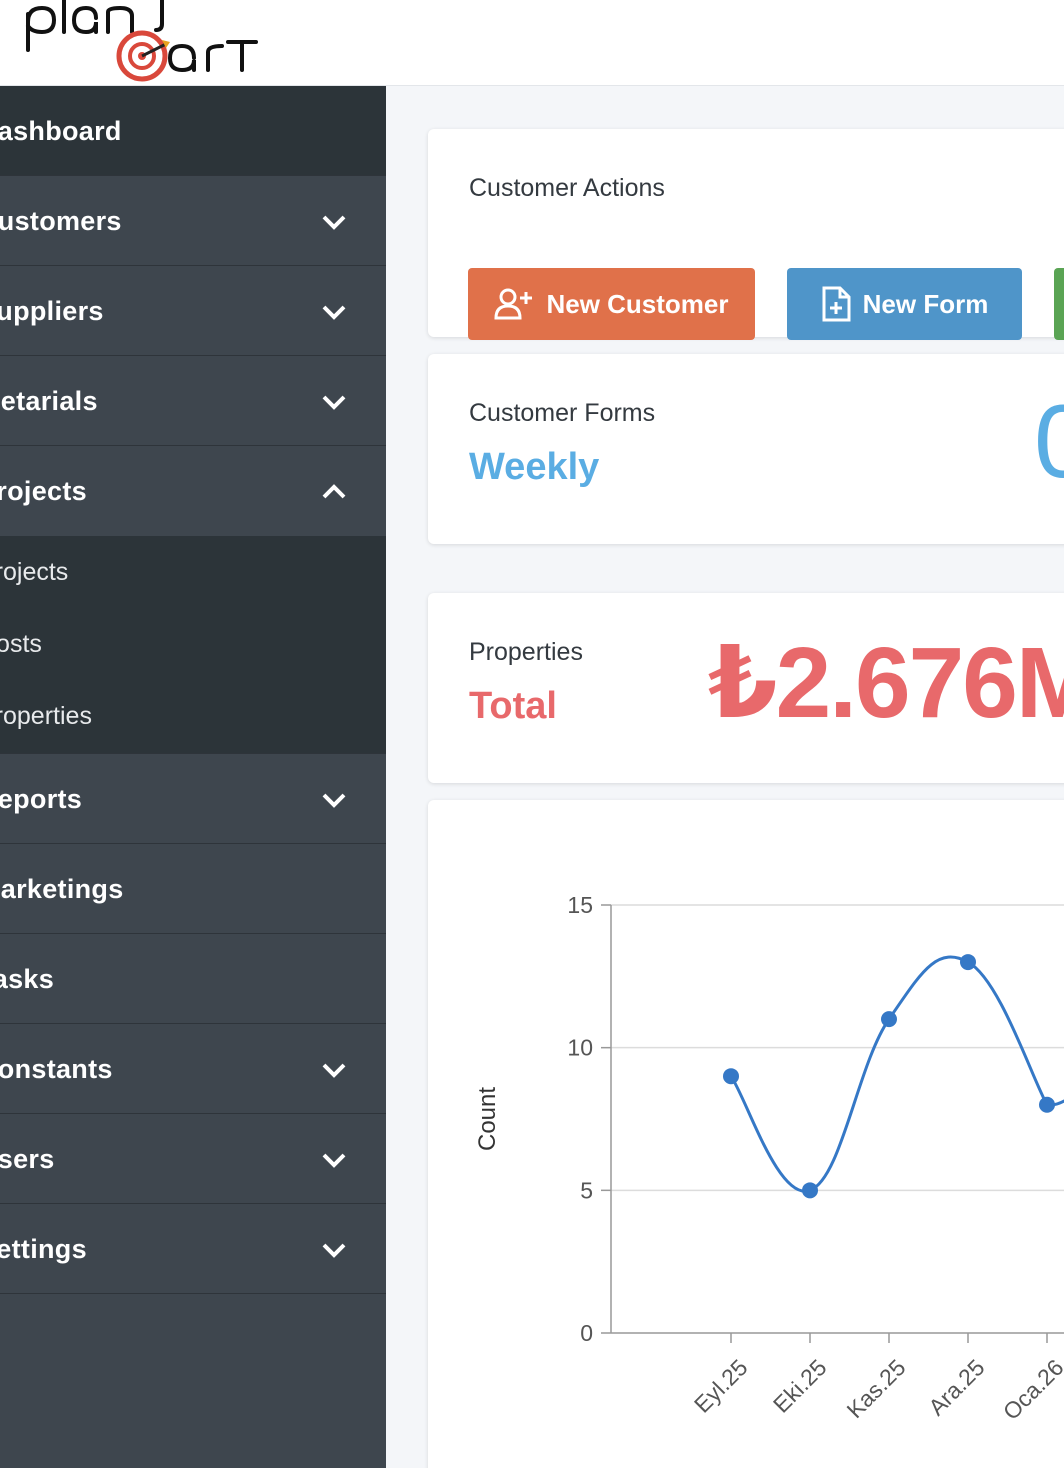 The width and height of the screenshot is (1064, 1468). I want to click on submenu-item-label: Costs, so click(21, 644).